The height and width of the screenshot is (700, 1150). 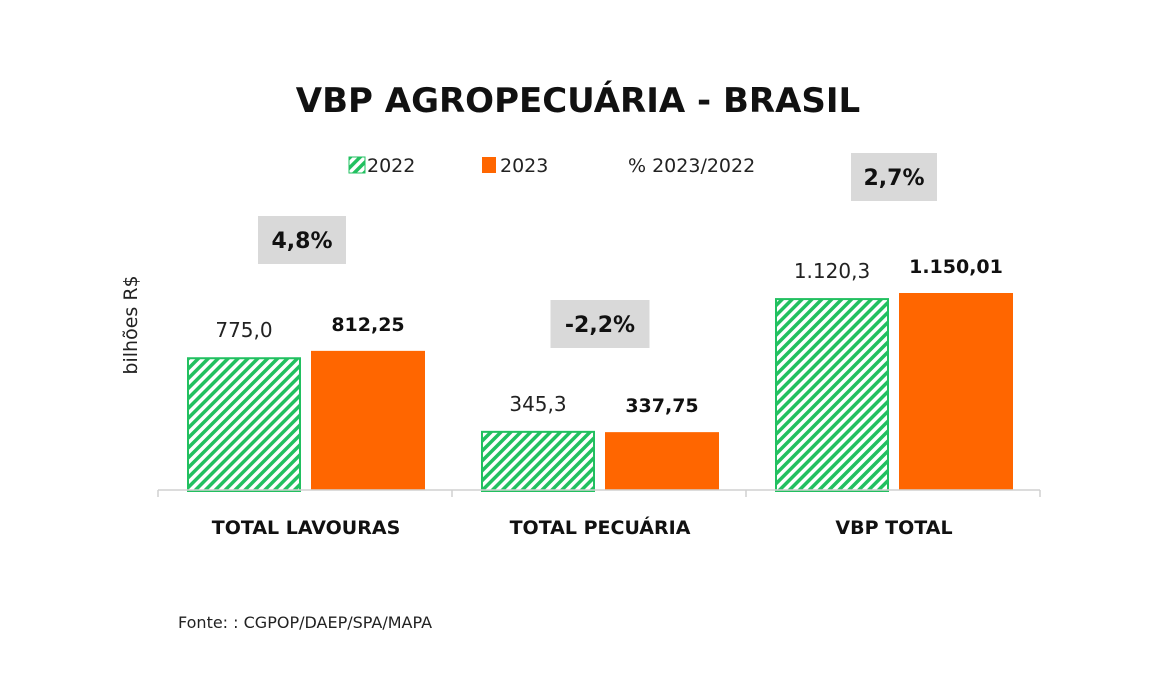 I want to click on legend-label-change: % 2023/2022, so click(x=691, y=166).